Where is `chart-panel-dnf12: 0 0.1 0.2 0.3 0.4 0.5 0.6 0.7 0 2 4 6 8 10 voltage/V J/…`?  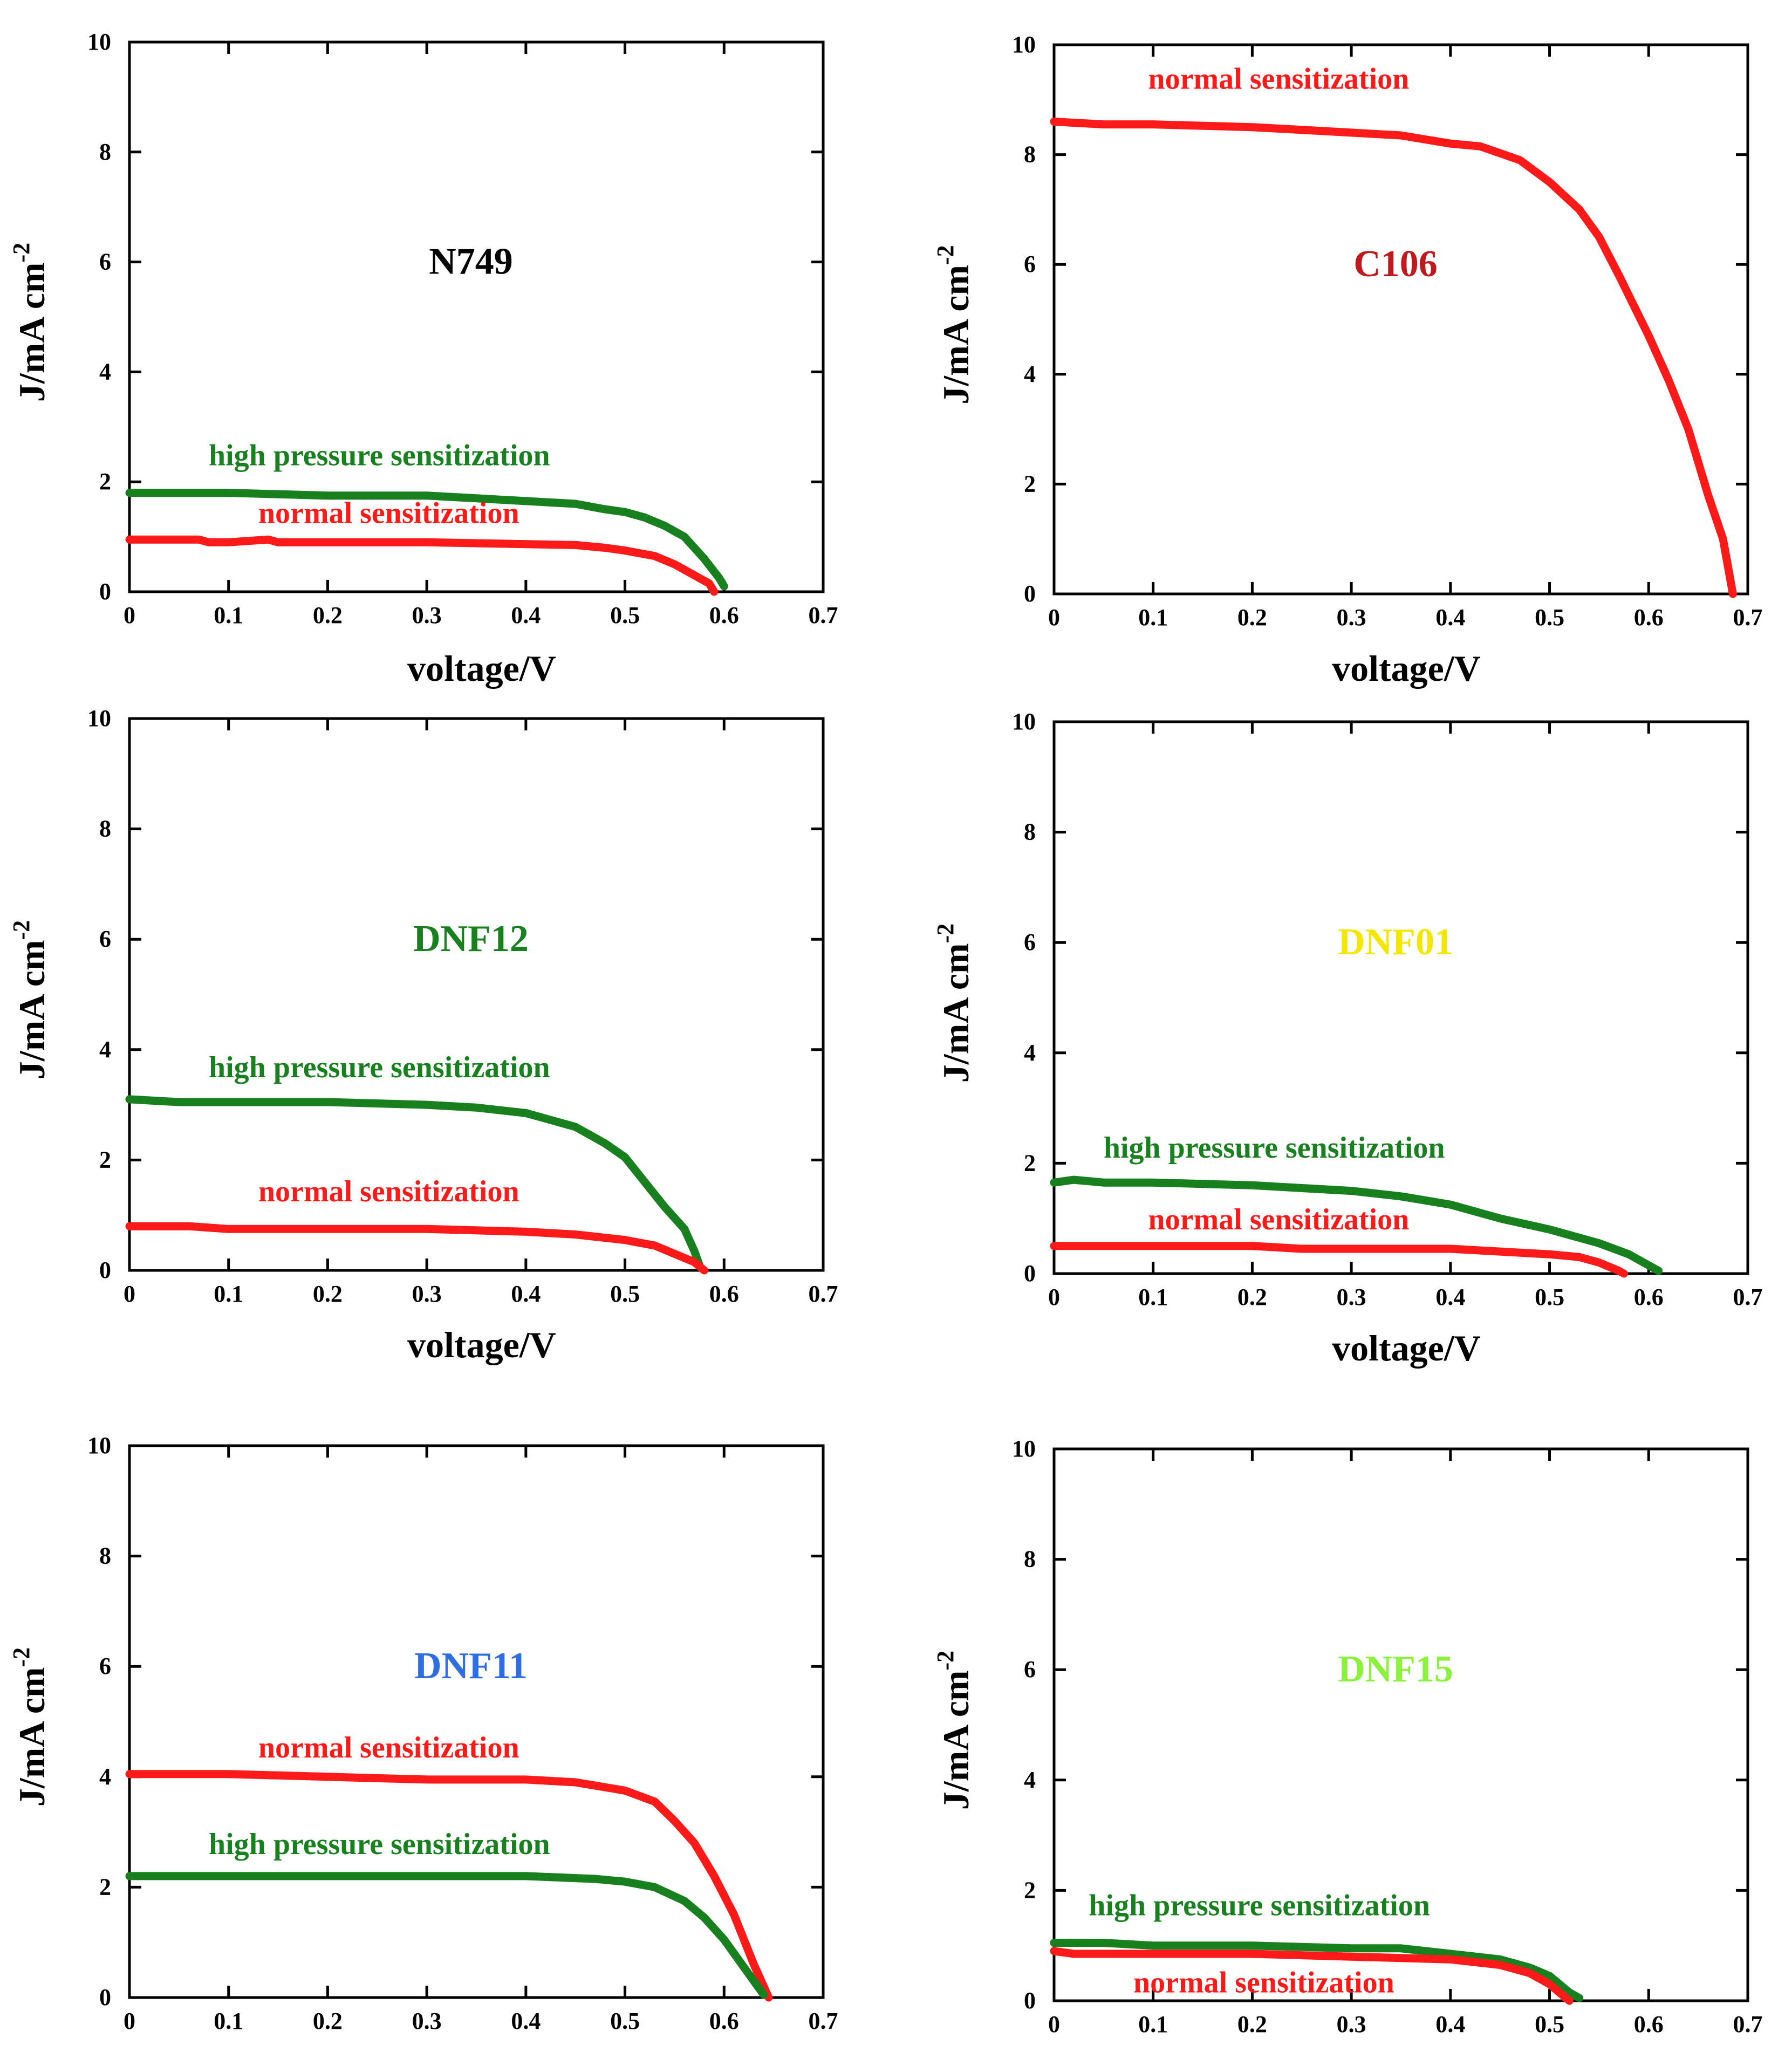 chart-panel-dnf12: 0 0.1 0.2 0.3 0.4 0.5 0.6 0.7 0 2 4 6 8 10 voltage/V J/… is located at coordinates (423, 1035).